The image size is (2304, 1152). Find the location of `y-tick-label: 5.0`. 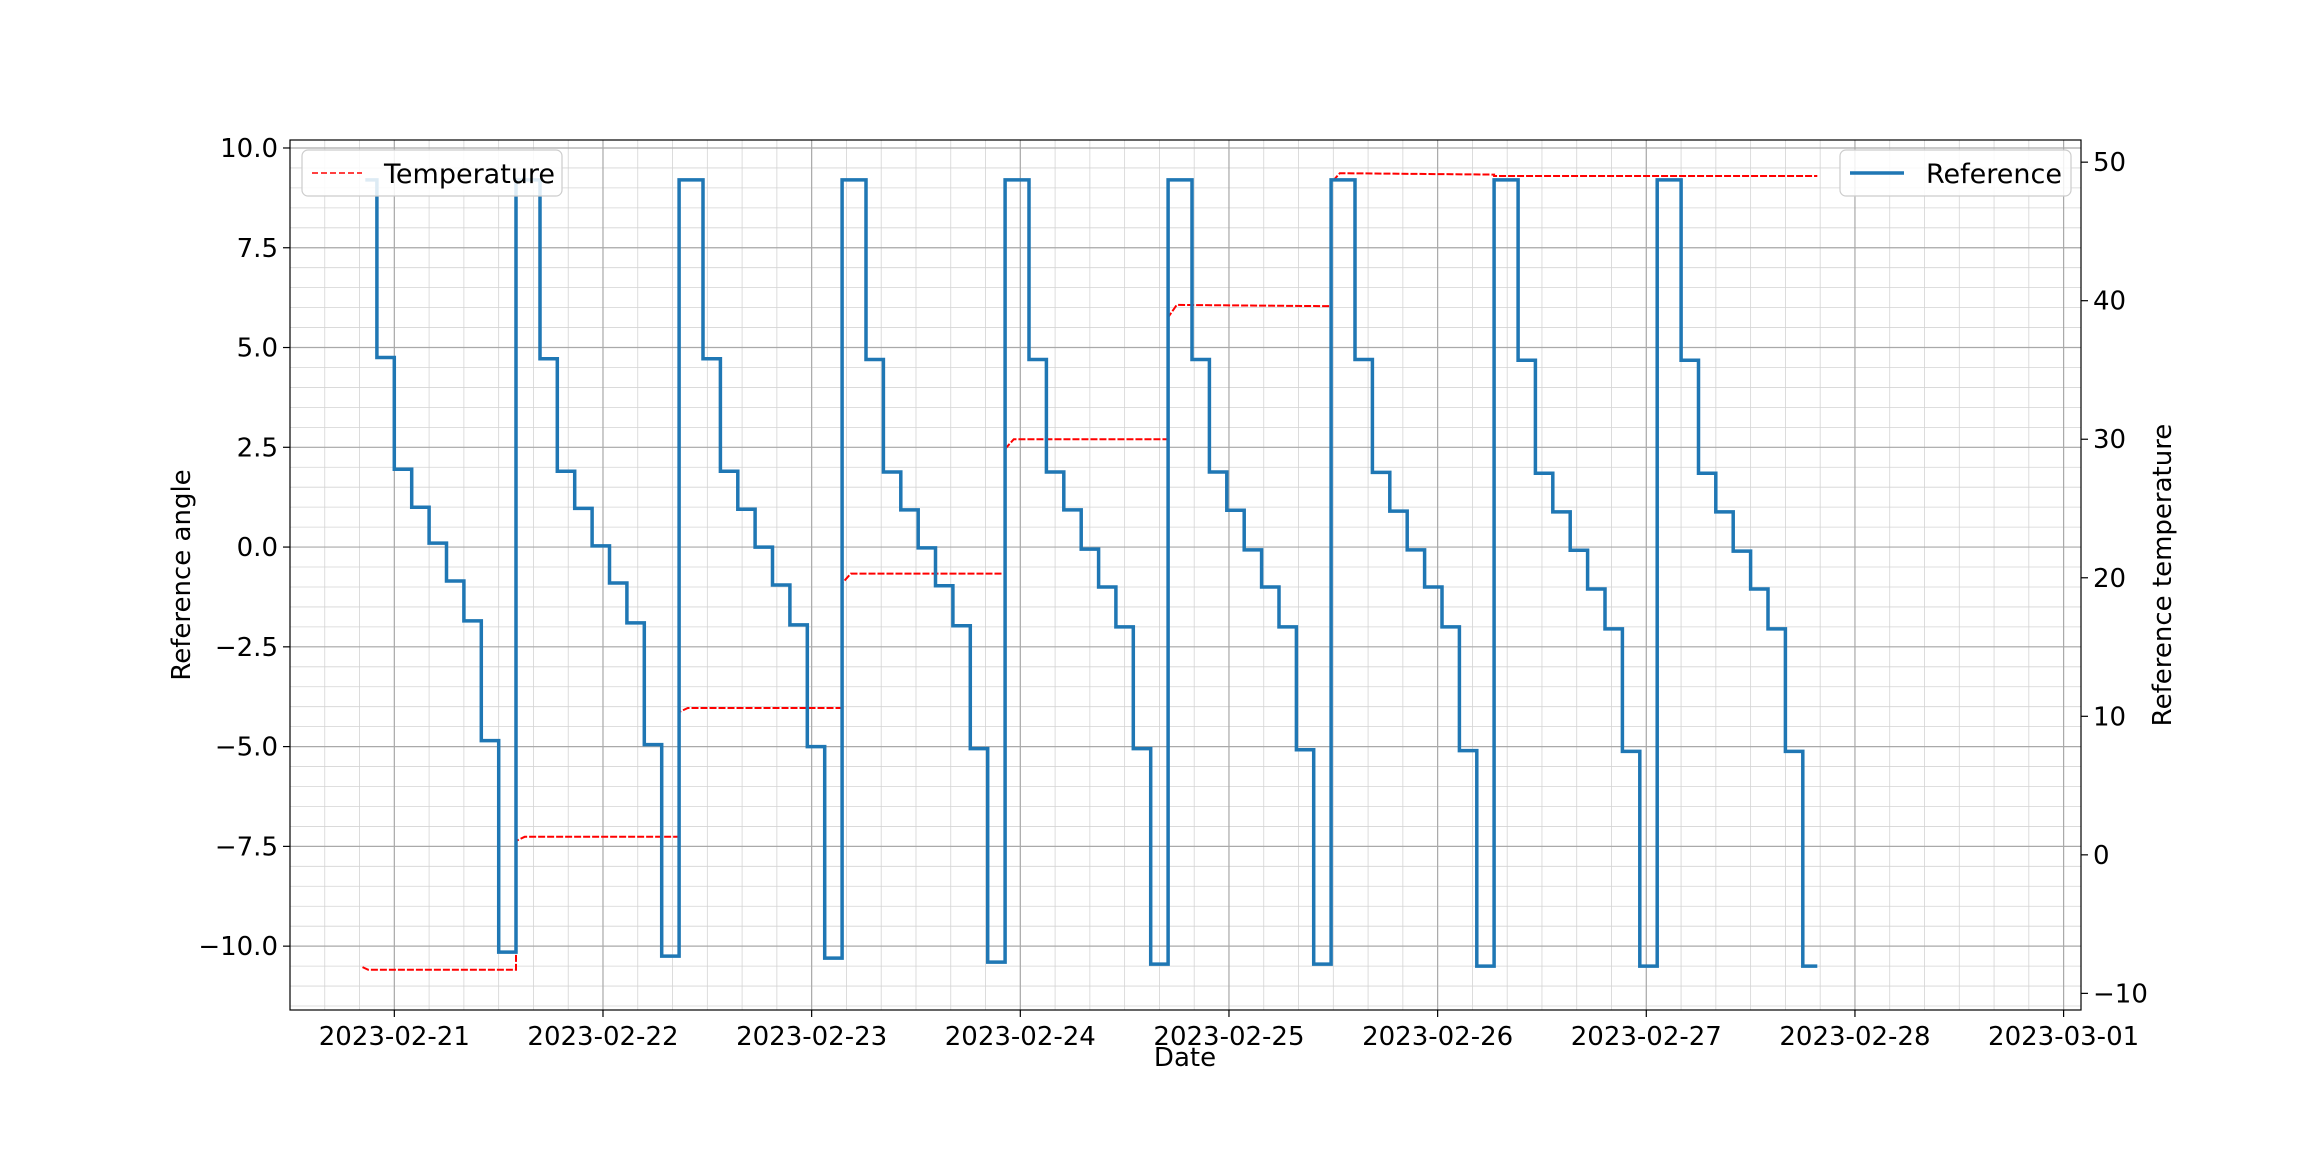

y-tick-label: 5.0 is located at coordinates (257, 349).